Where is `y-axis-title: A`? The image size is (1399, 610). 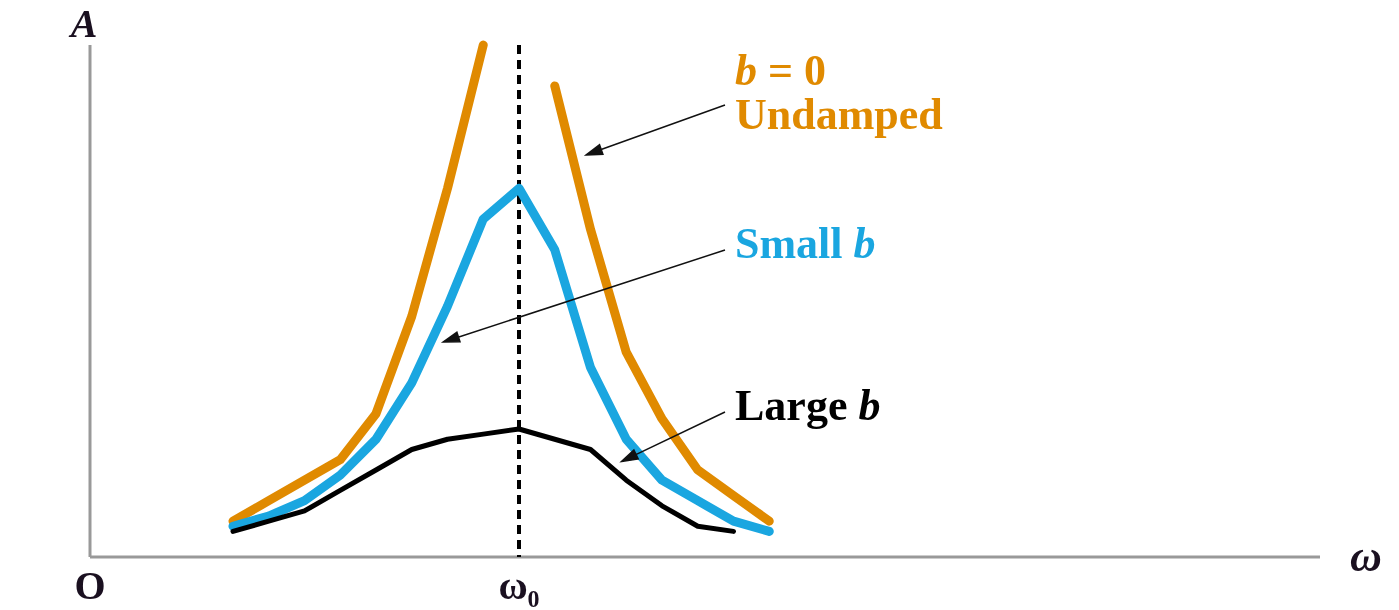
y-axis-title: A is located at coordinates (82, 23).